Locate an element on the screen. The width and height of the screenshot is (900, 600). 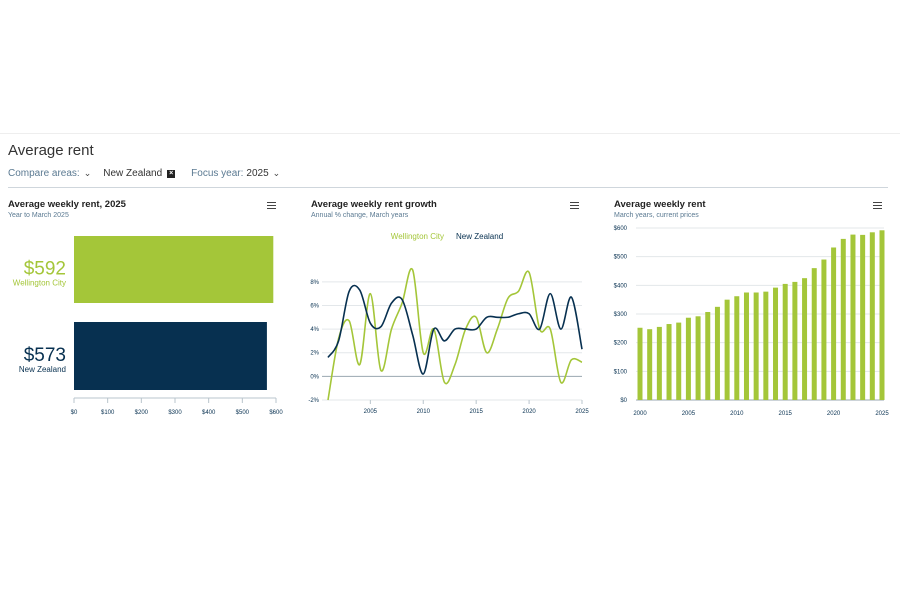
y-tick-label: $300 is located at coordinates (621, 315).